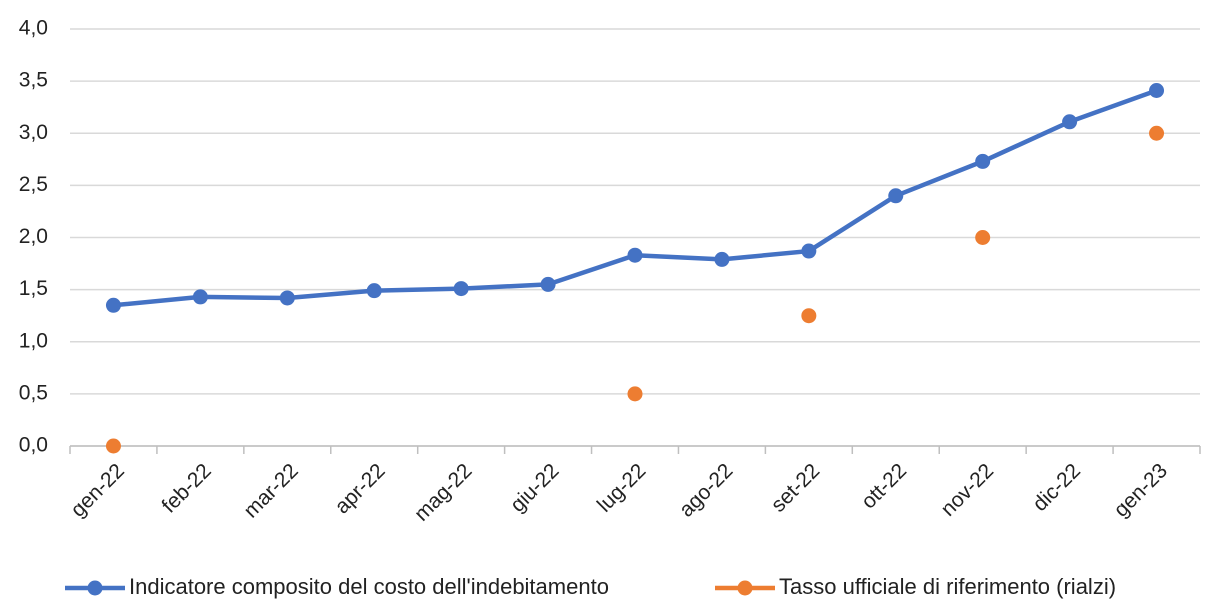 This screenshot has height=601, width=1205. I want to click on x-tick-label: apr-22, so click(360, 488).